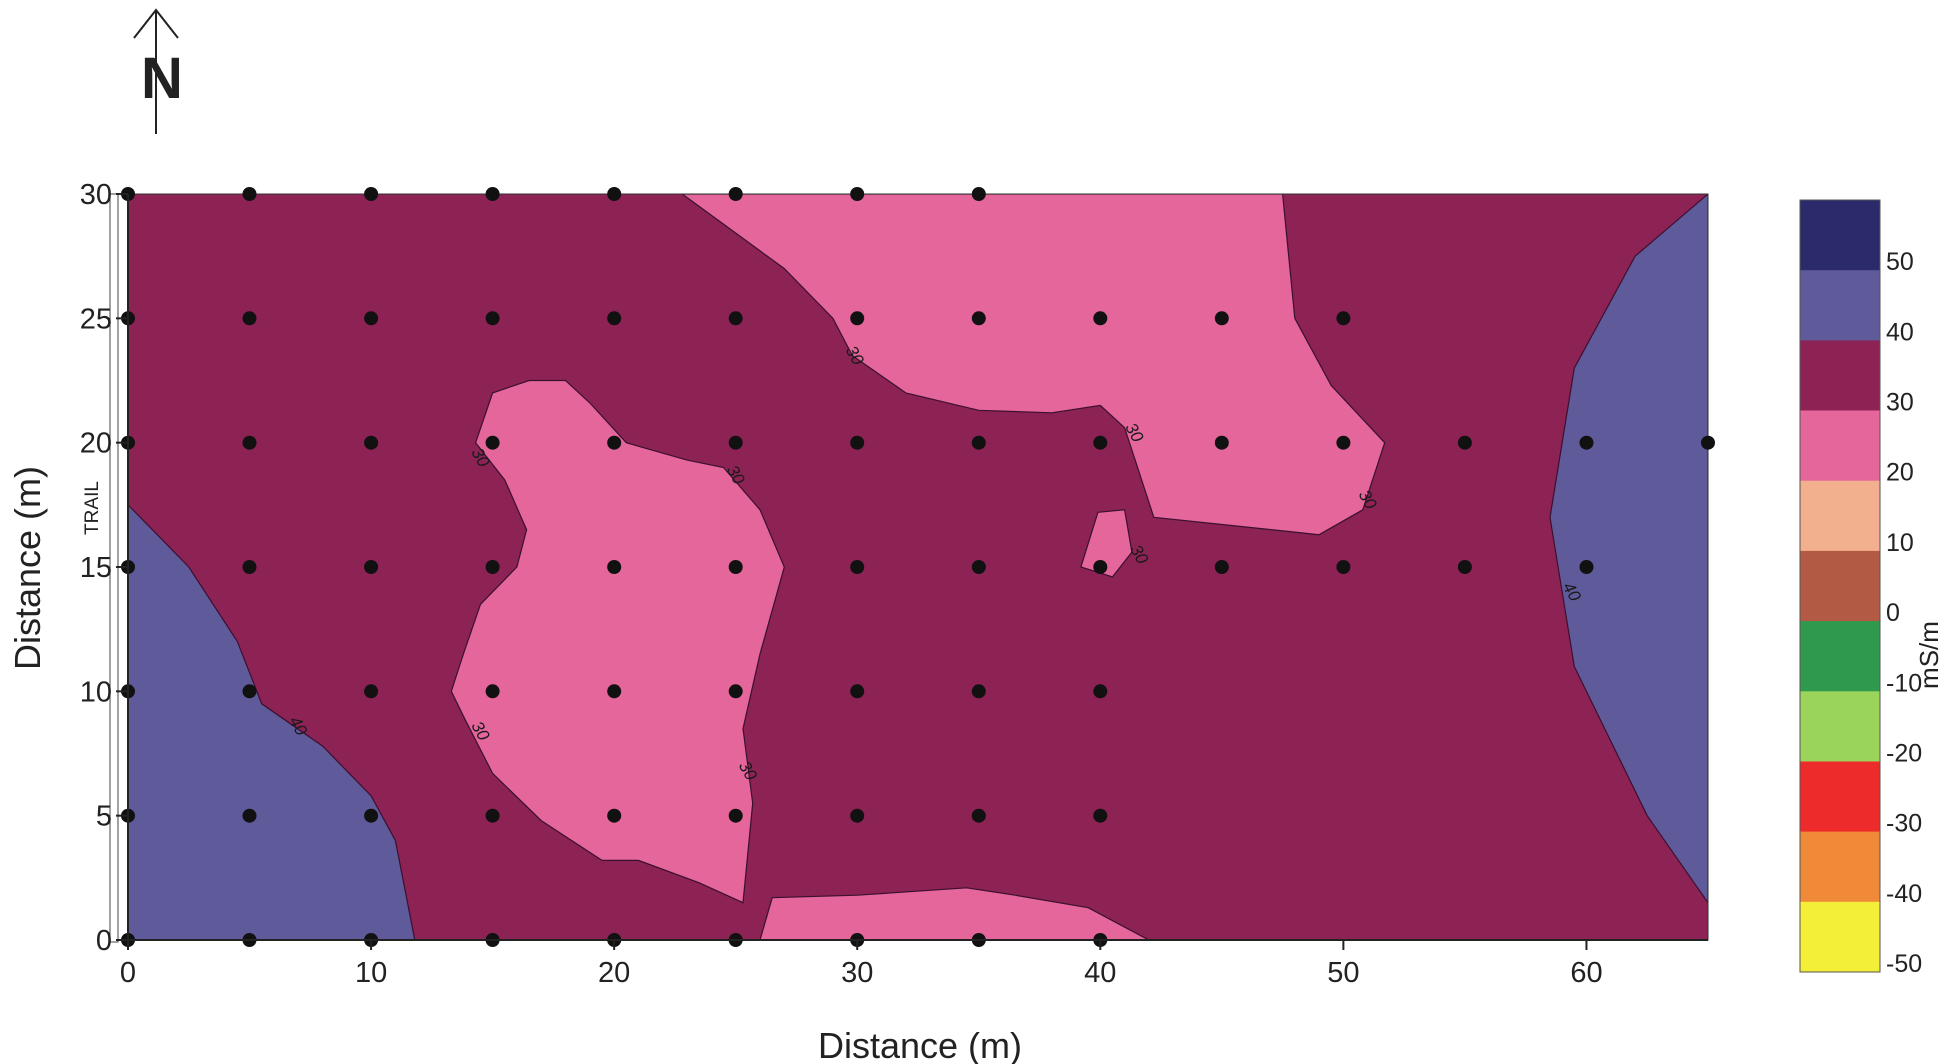 This screenshot has width=1948, height=1064. I want to click on y-tick-label: 5, so click(104, 817).